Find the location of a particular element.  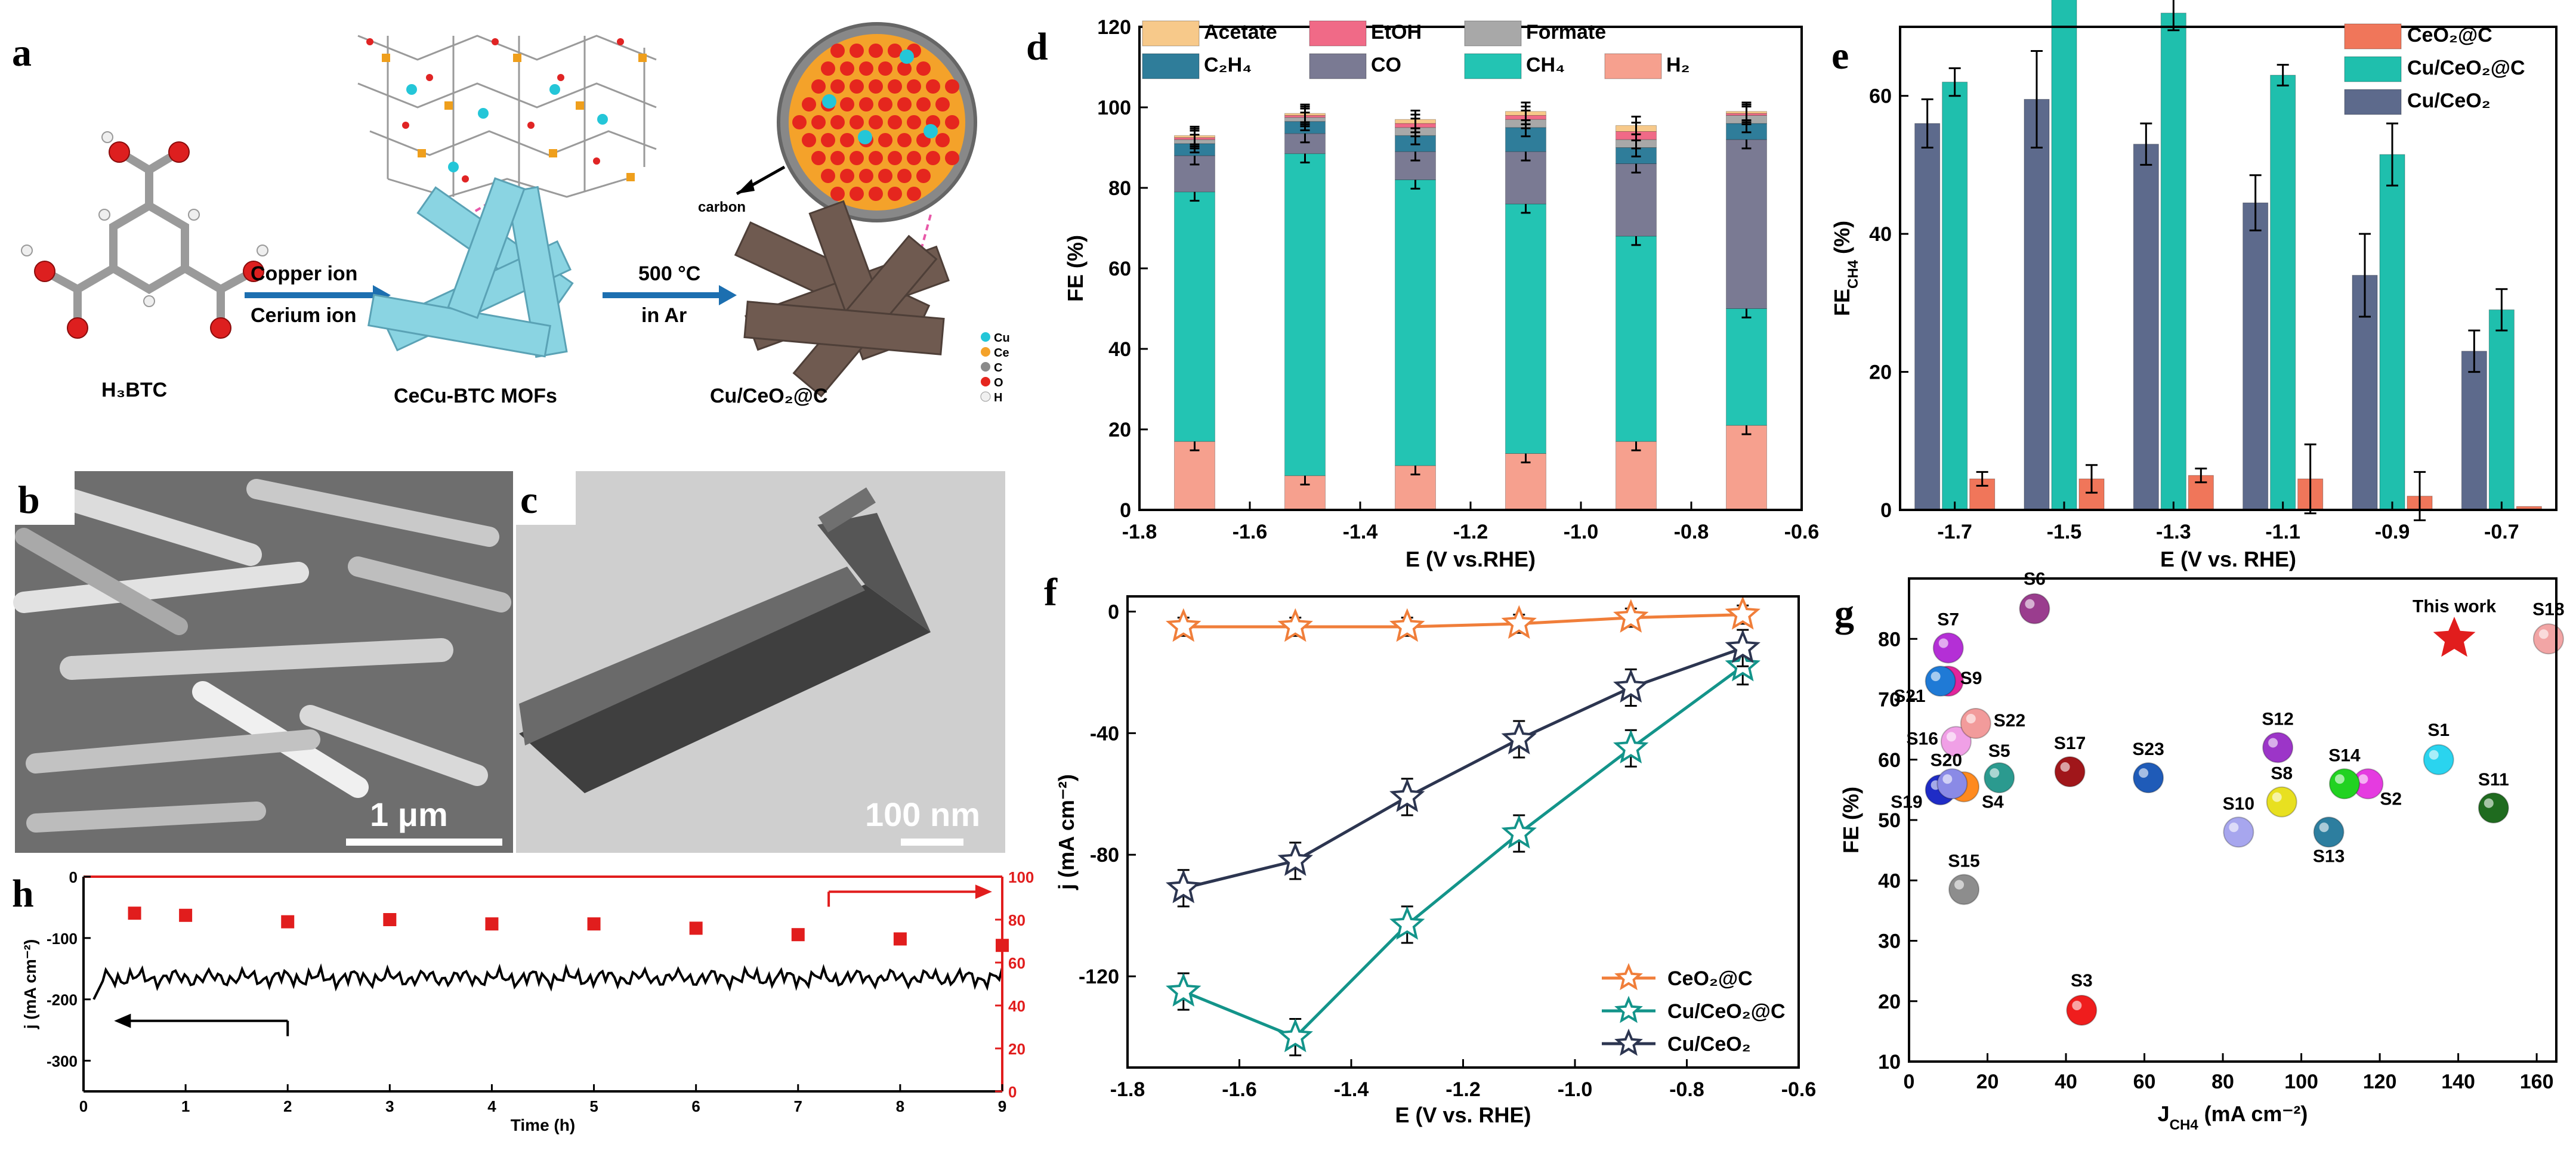

x-tick-label: -1.5 is located at coordinates (2064, 532).